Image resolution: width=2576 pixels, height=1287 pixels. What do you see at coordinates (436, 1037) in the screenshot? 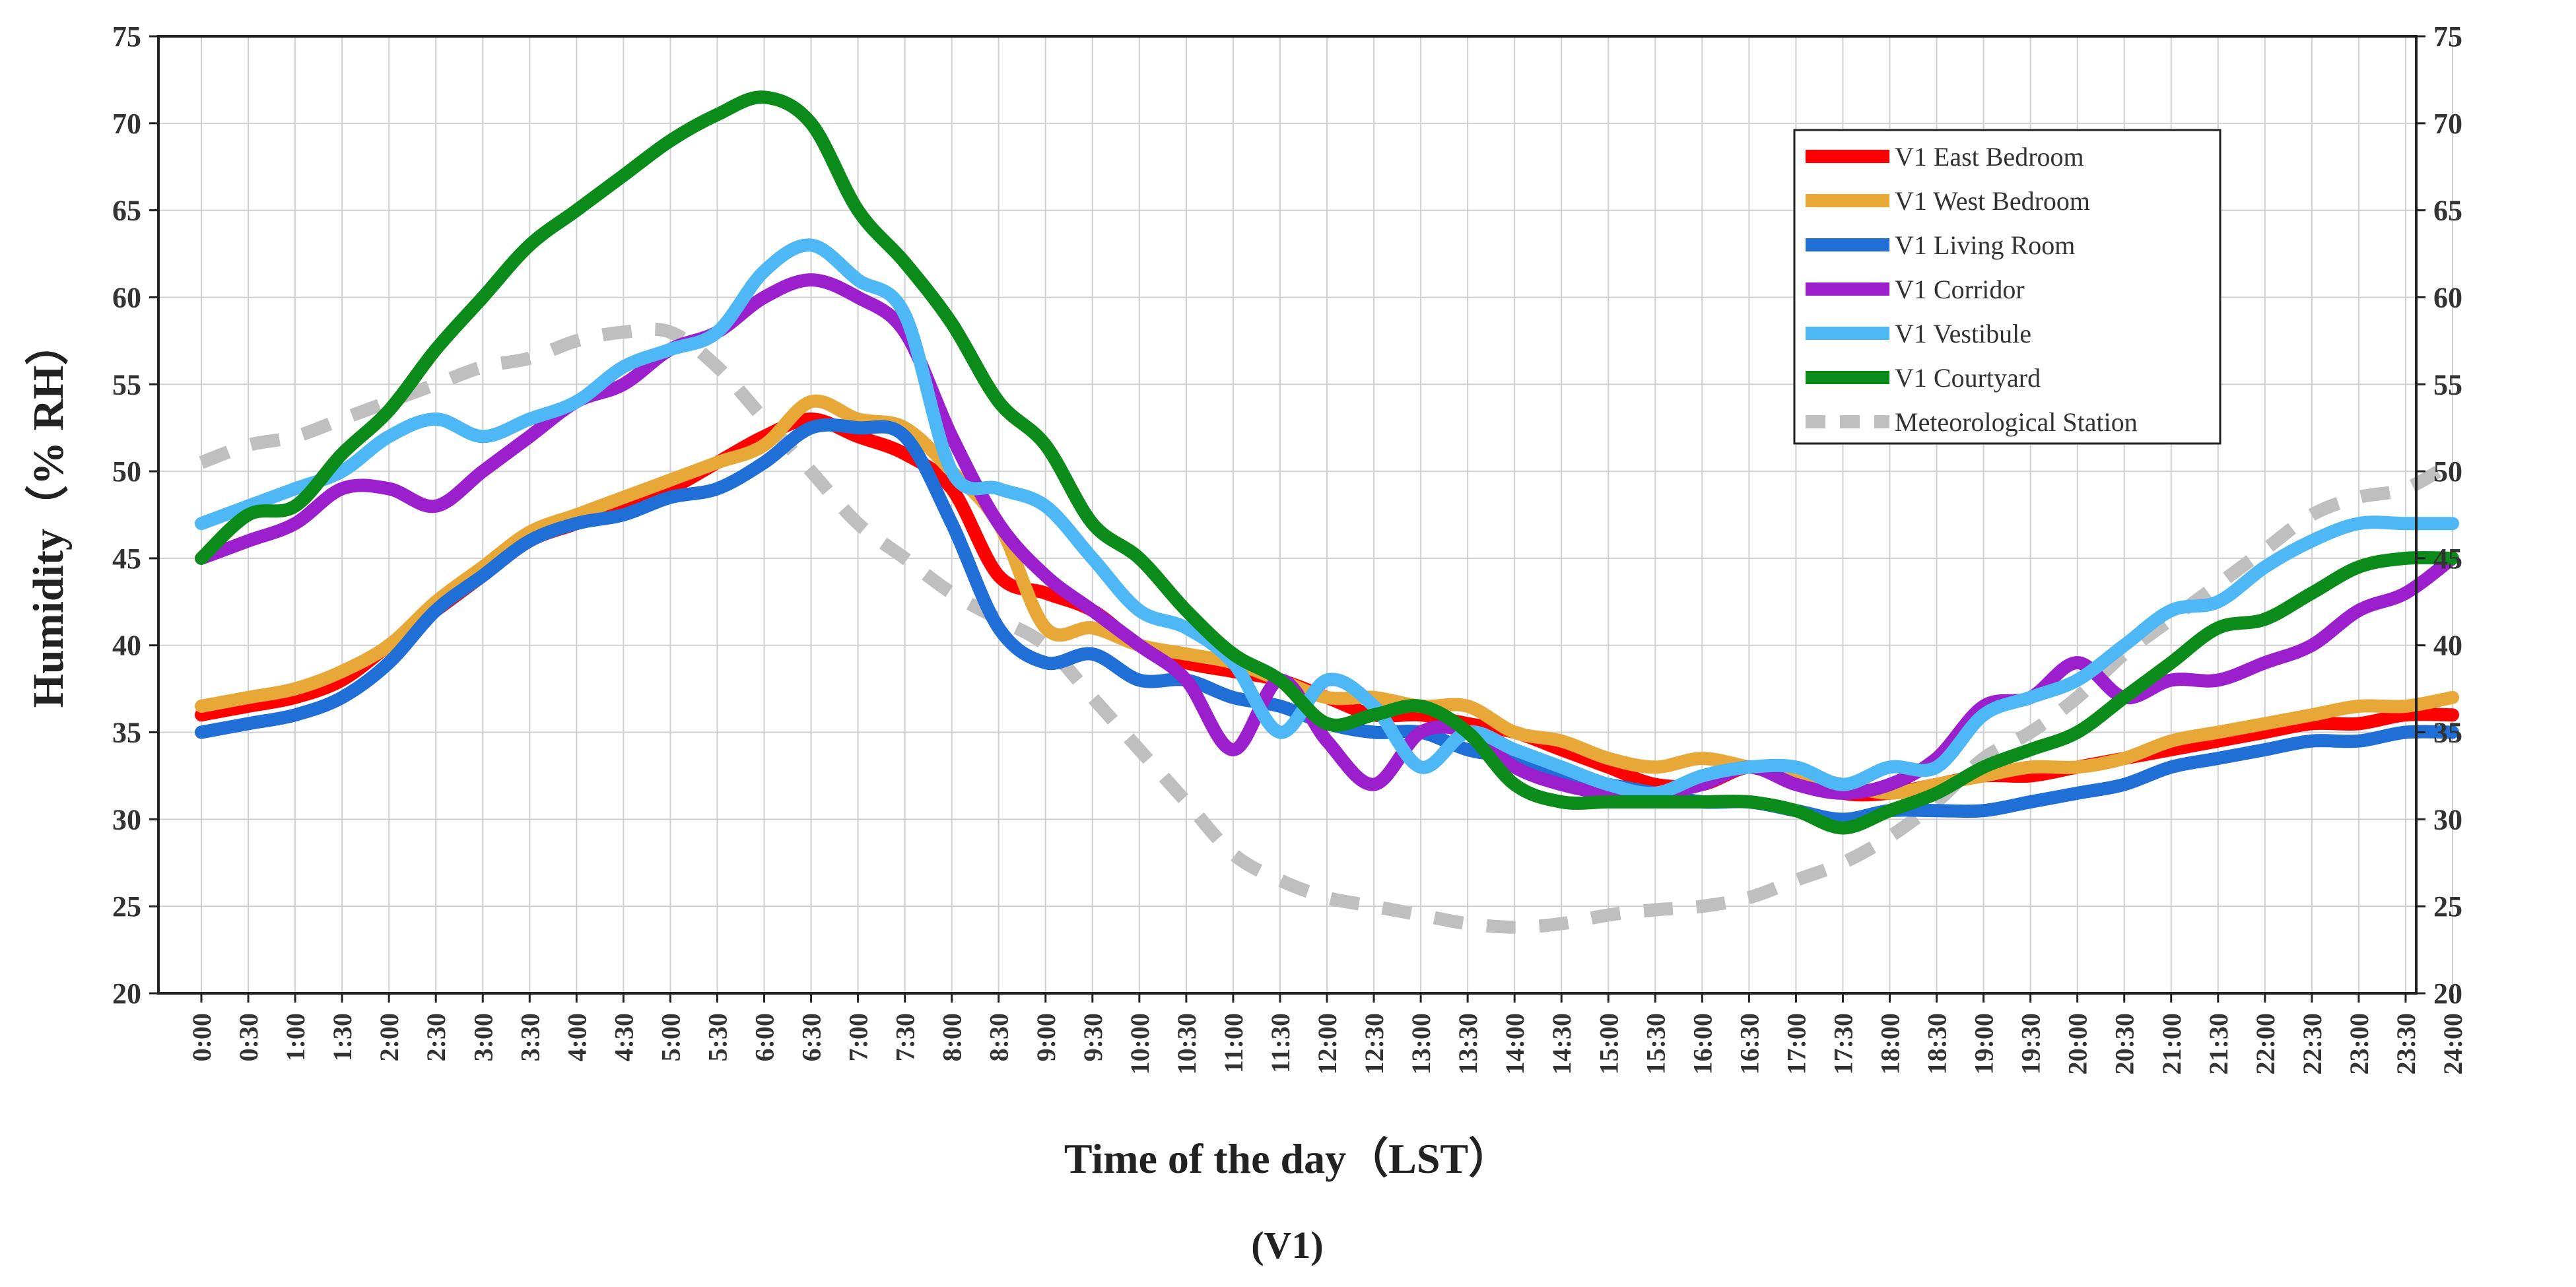
I see `x-tick-label: 2:30` at bounding box center [436, 1037].